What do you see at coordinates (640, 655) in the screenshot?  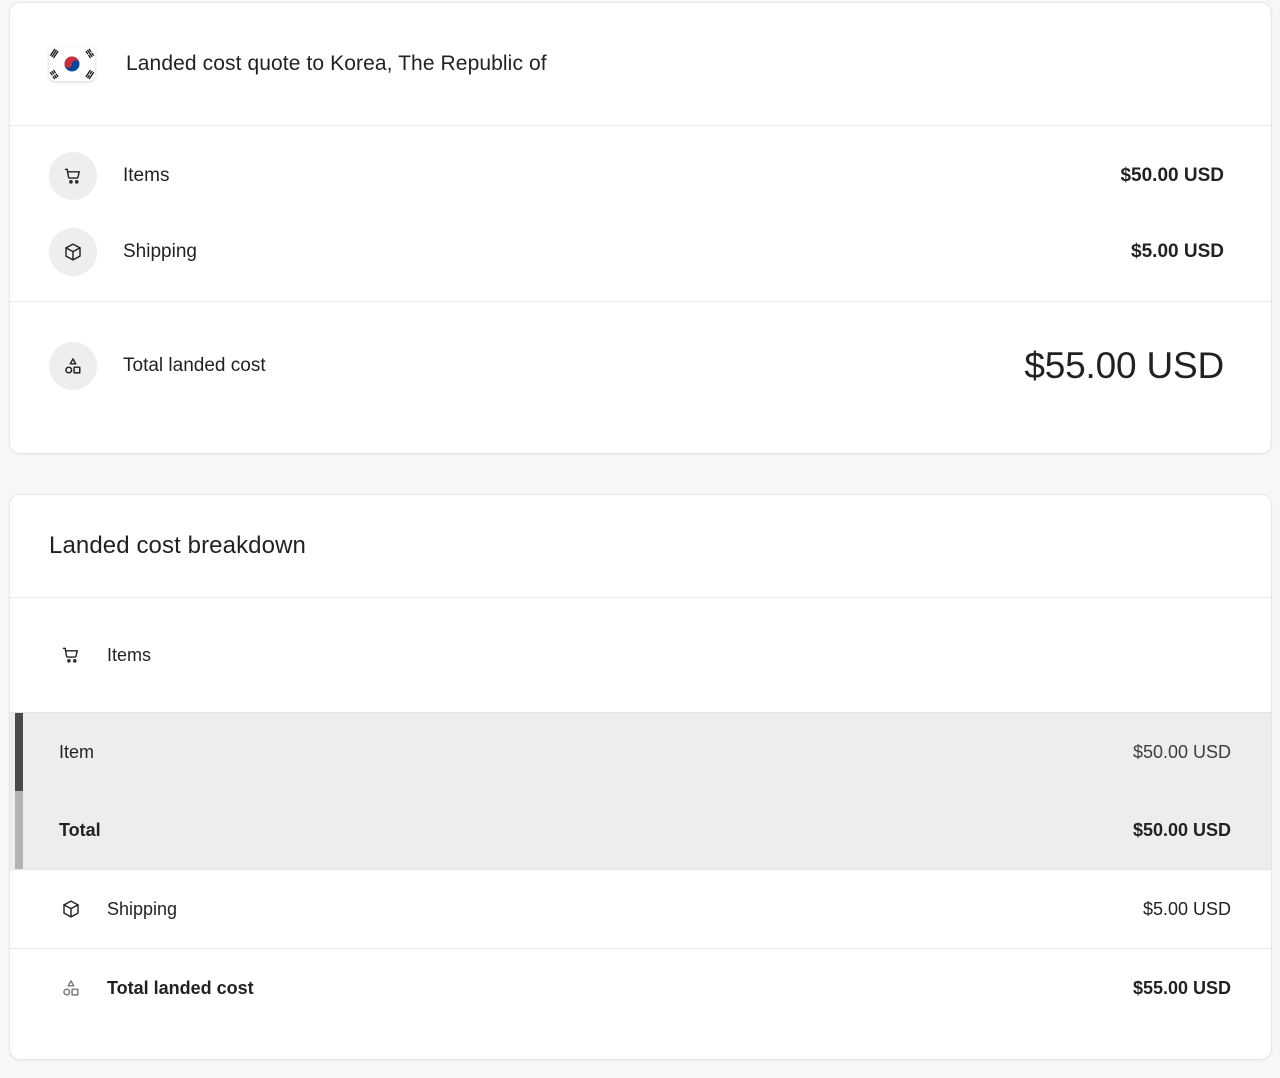 I see `breakdown-section-items: Items` at bounding box center [640, 655].